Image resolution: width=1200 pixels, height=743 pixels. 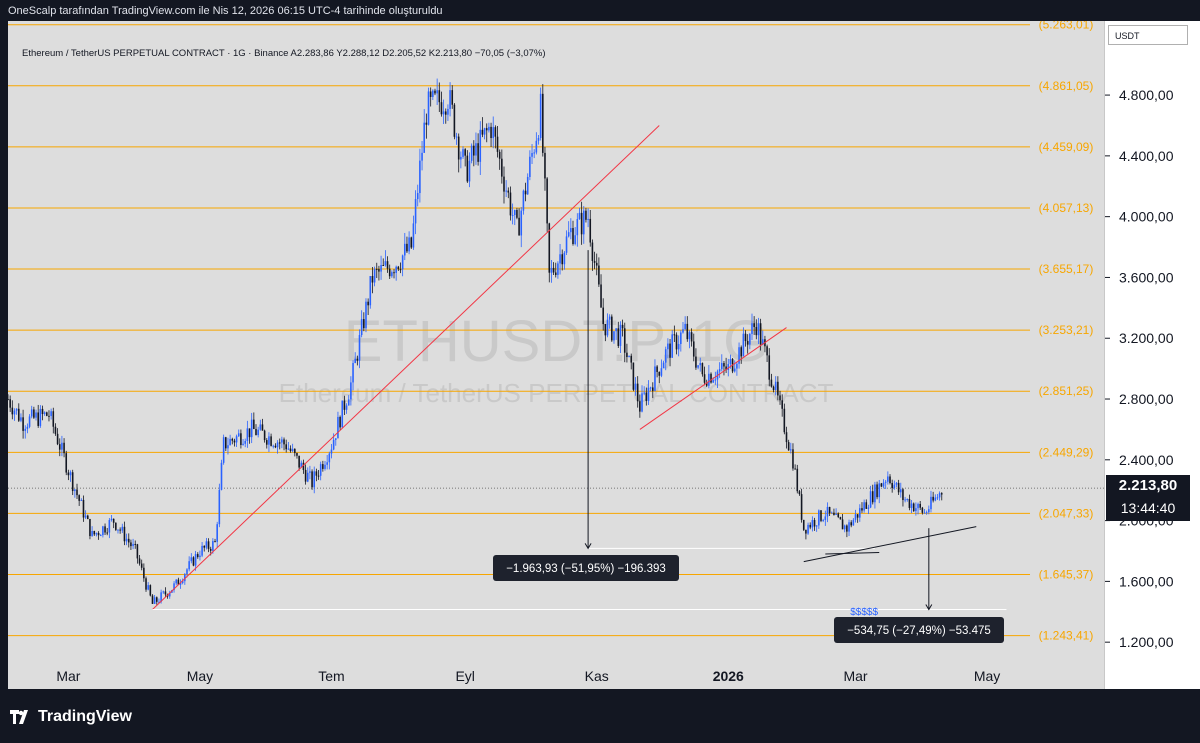 What do you see at coordinates (556, 341) in the screenshot?
I see `watermark-symbol: ETHUSDT.P, 1G` at bounding box center [556, 341].